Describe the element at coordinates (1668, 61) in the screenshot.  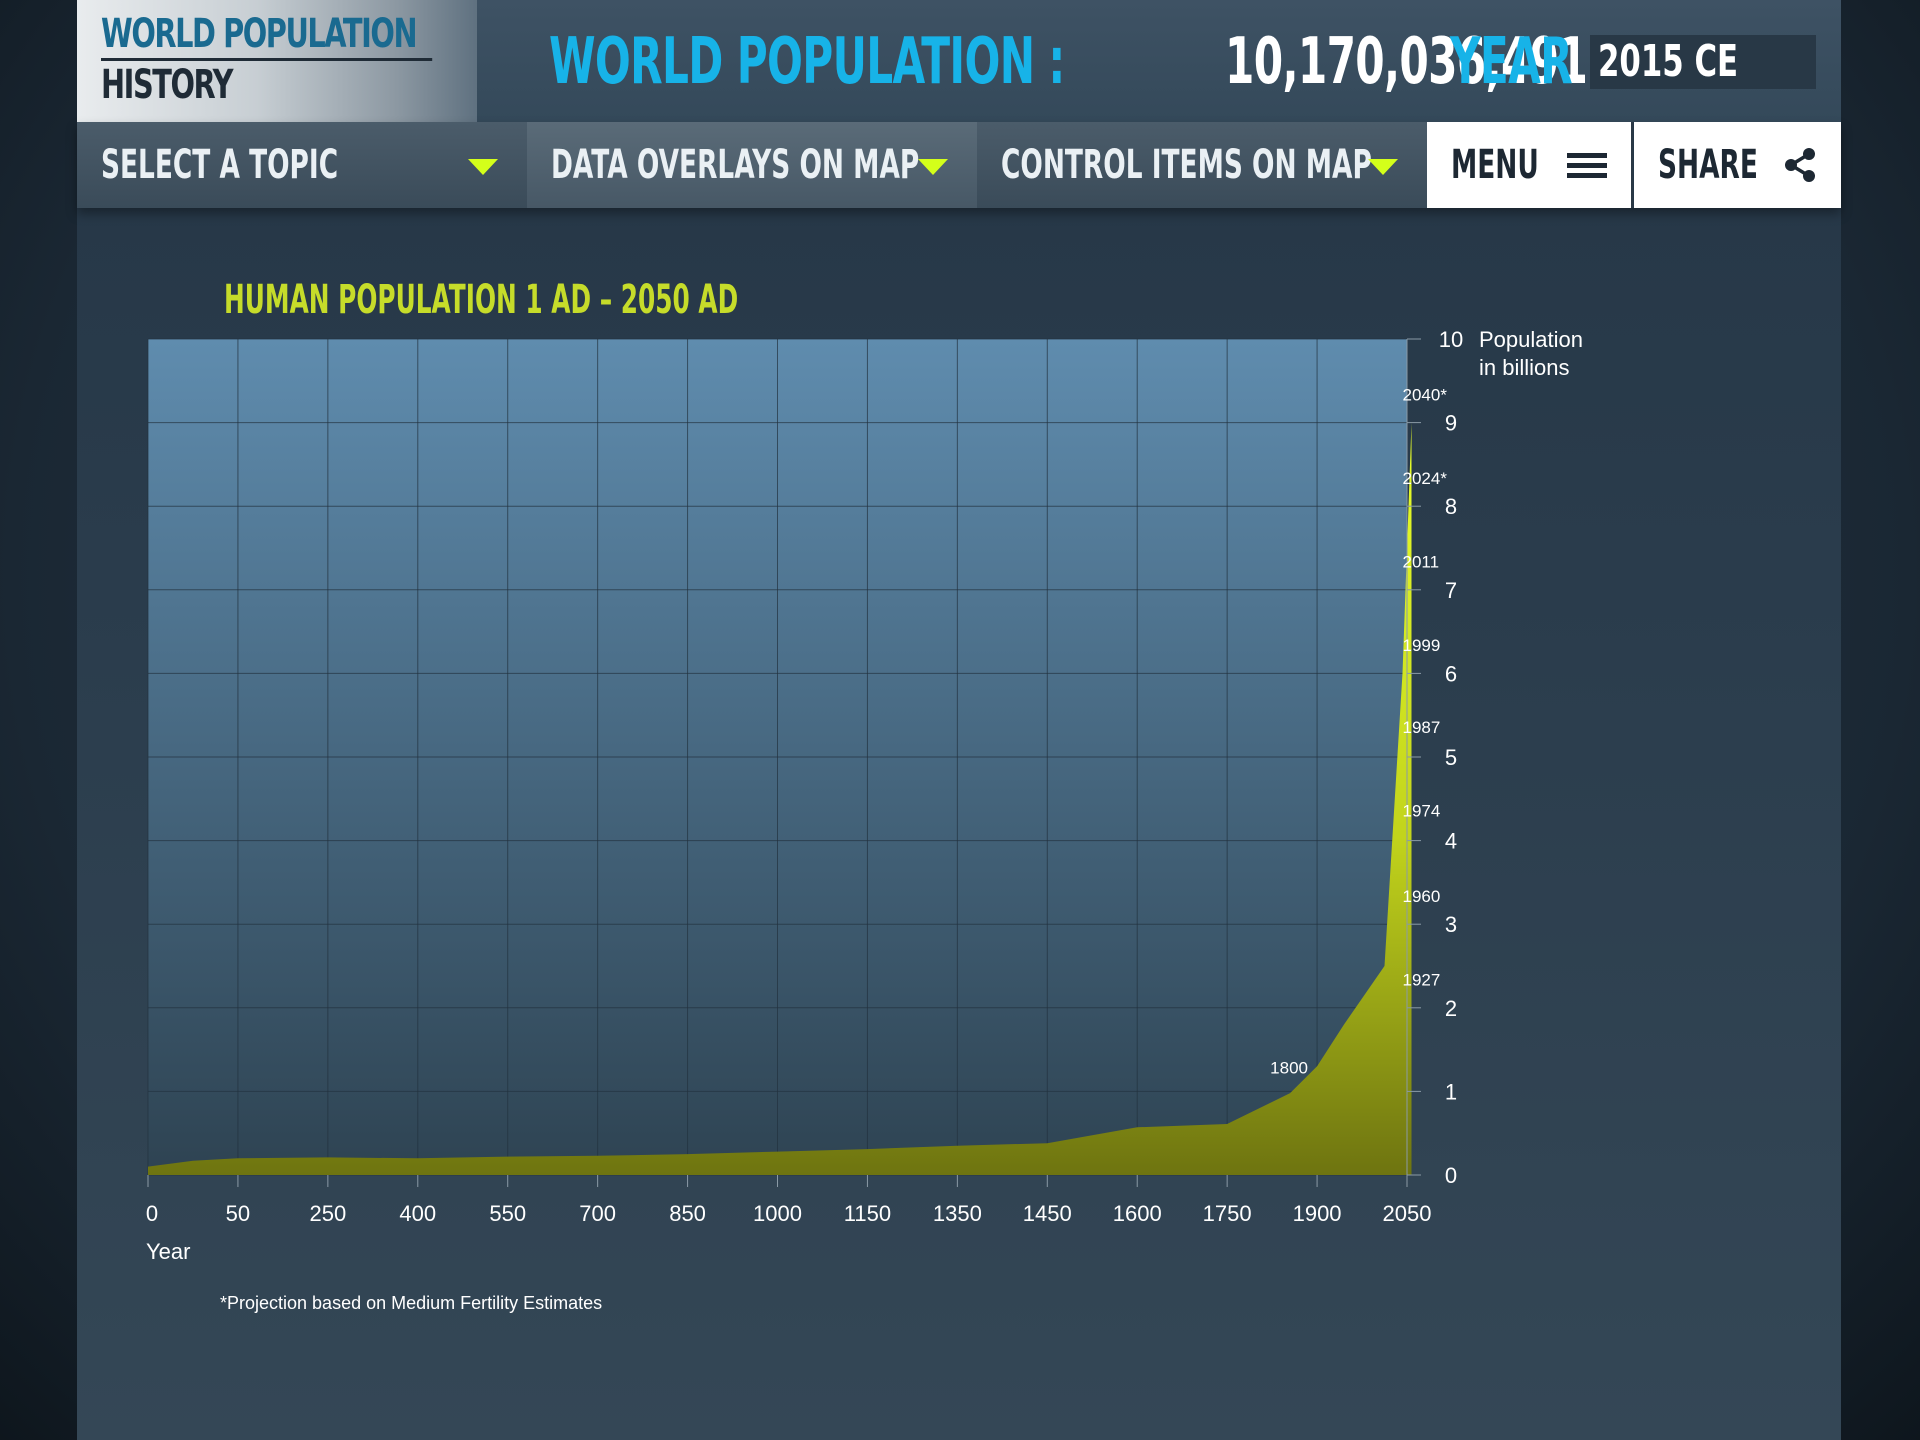
I see `year-value: 2015 CE` at that location.